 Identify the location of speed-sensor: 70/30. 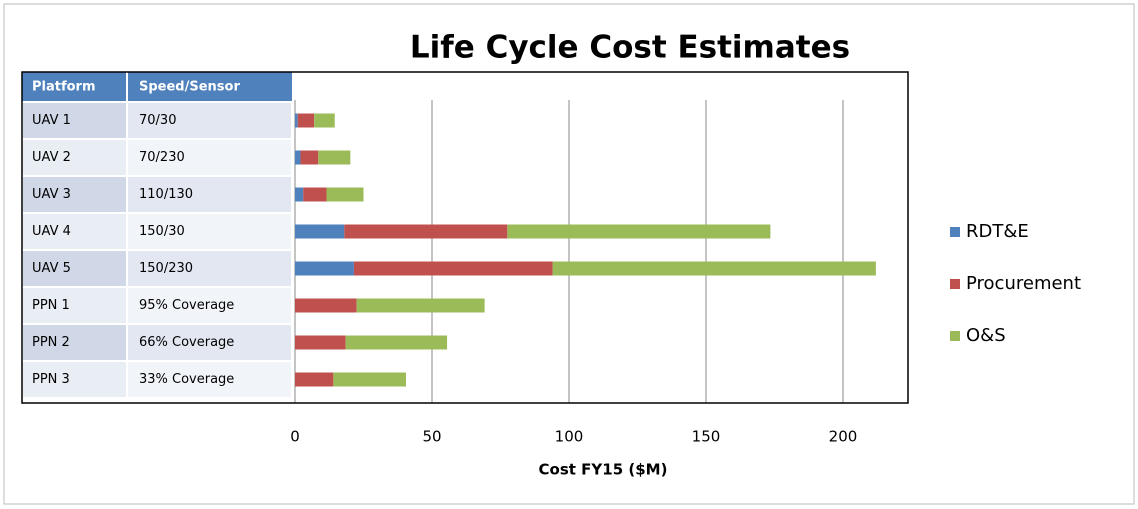
(157, 120).